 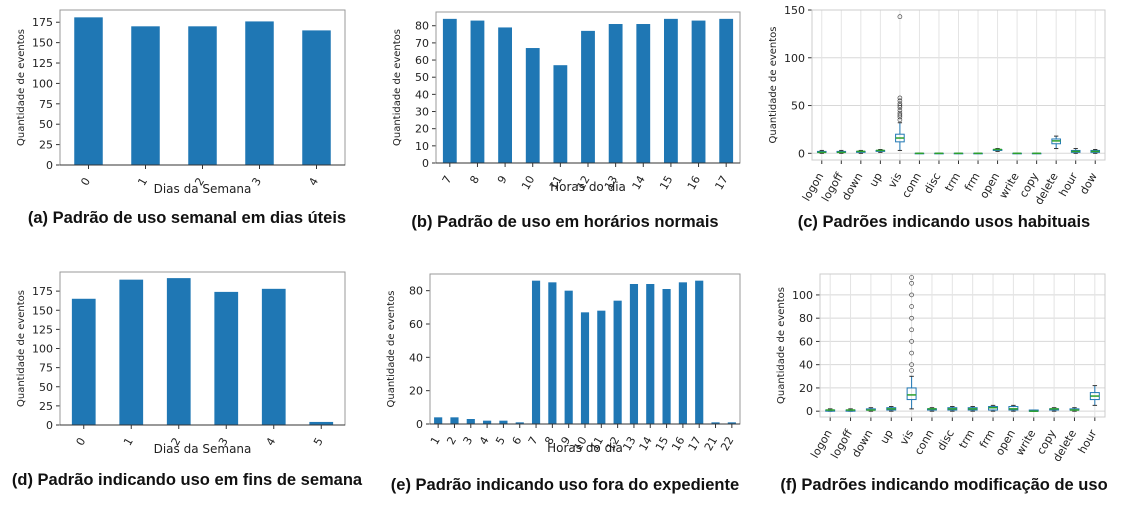 I want to click on x-tick-label: up, so click(x=887, y=436).